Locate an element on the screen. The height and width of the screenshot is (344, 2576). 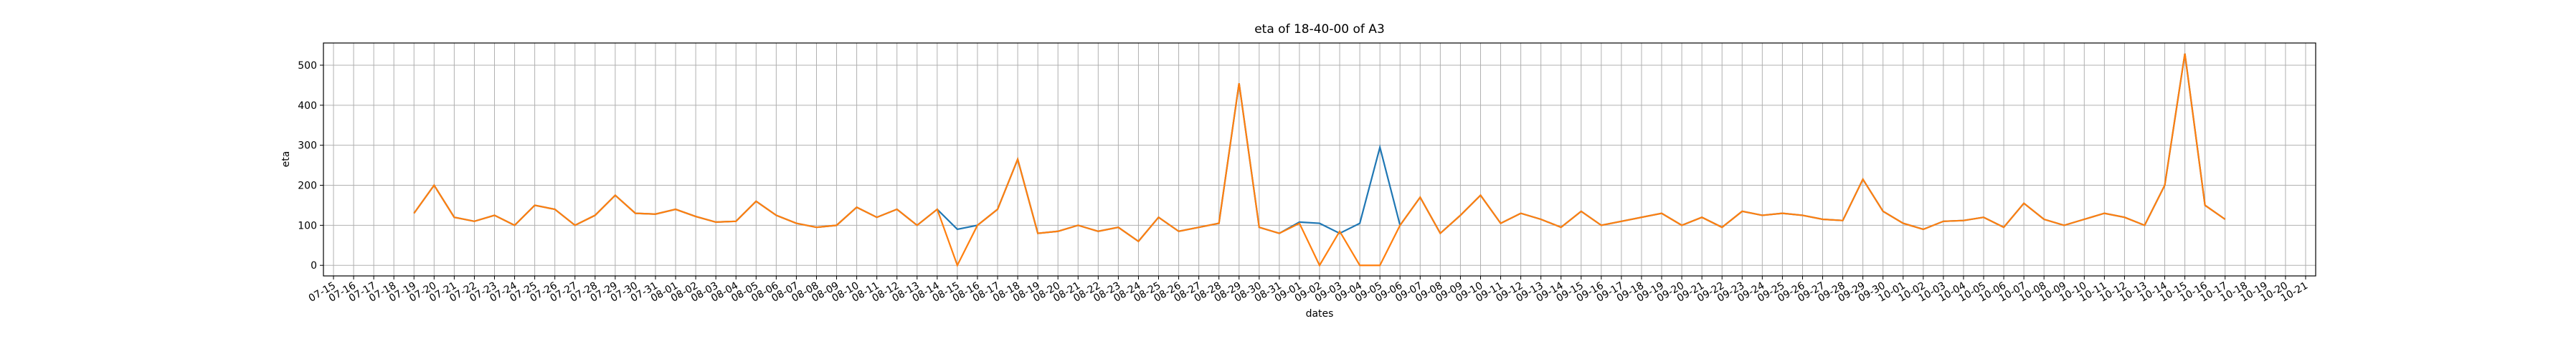
y-tick-label: 0 is located at coordinates (314, 266).